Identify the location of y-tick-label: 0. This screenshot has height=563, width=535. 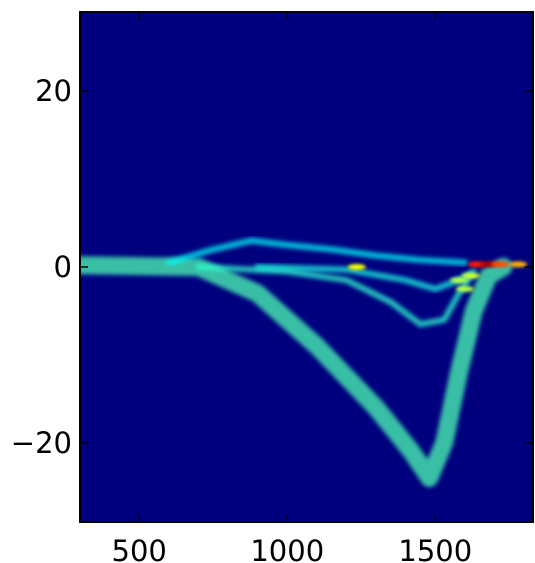
(63, 267).